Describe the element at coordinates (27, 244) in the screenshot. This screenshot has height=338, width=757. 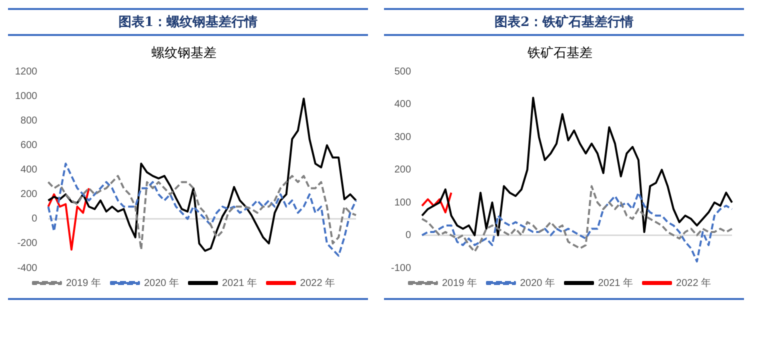
I see `y-tick-label: -200` at that location.